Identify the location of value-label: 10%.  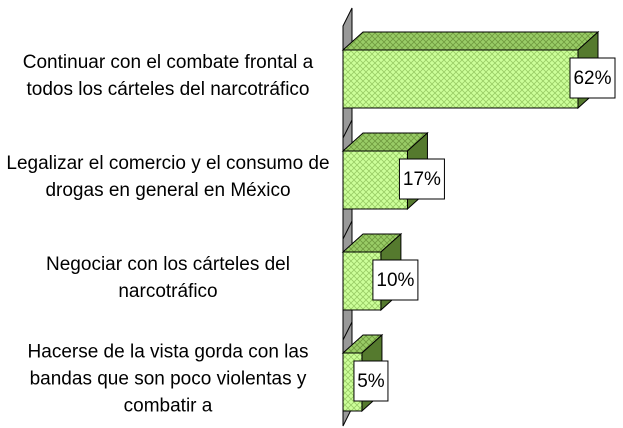
(395, 280).